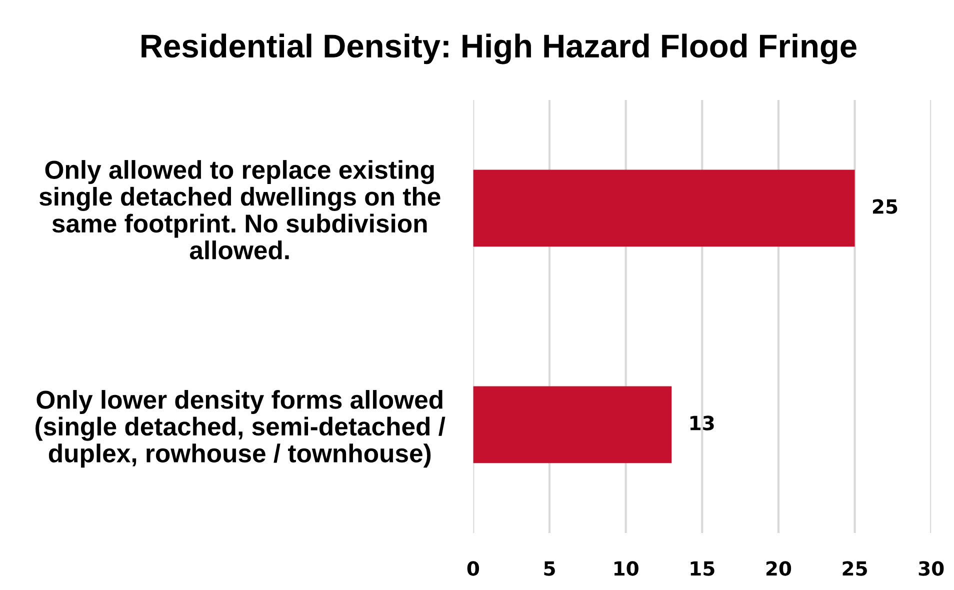  I want to click on x-tick-label: 10, so click(626, 568).